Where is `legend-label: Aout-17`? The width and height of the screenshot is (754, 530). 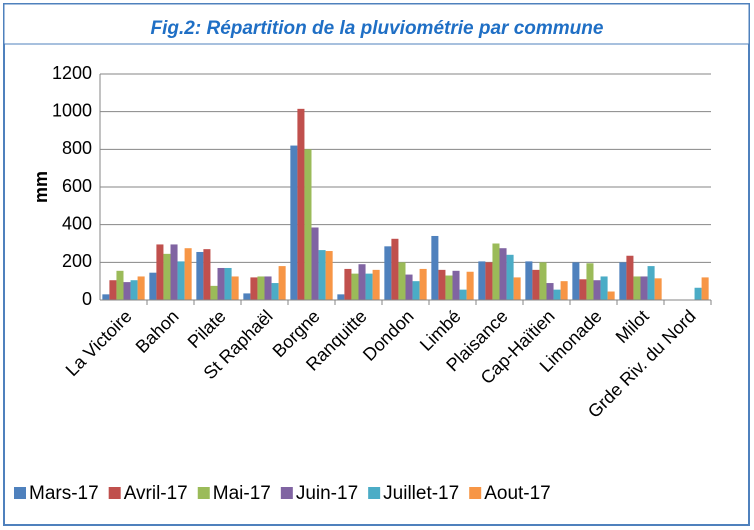 legend-label: Aout-17 is located at coordinates (517, 493).